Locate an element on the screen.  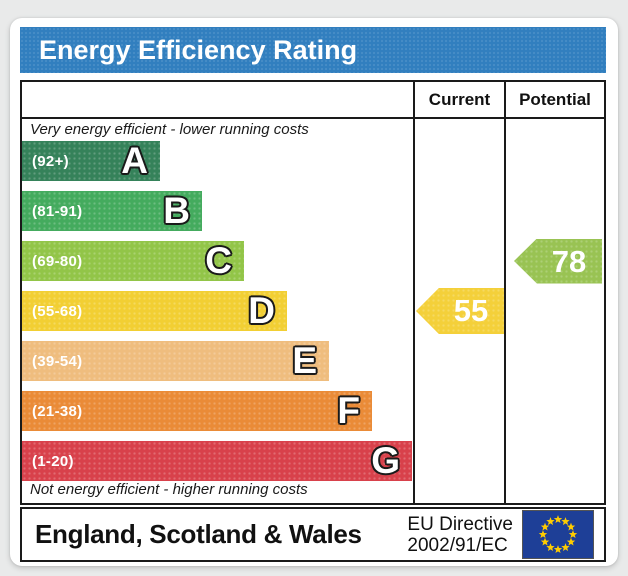
band-range-label: (1-20) is located at coordinates (53, 461).